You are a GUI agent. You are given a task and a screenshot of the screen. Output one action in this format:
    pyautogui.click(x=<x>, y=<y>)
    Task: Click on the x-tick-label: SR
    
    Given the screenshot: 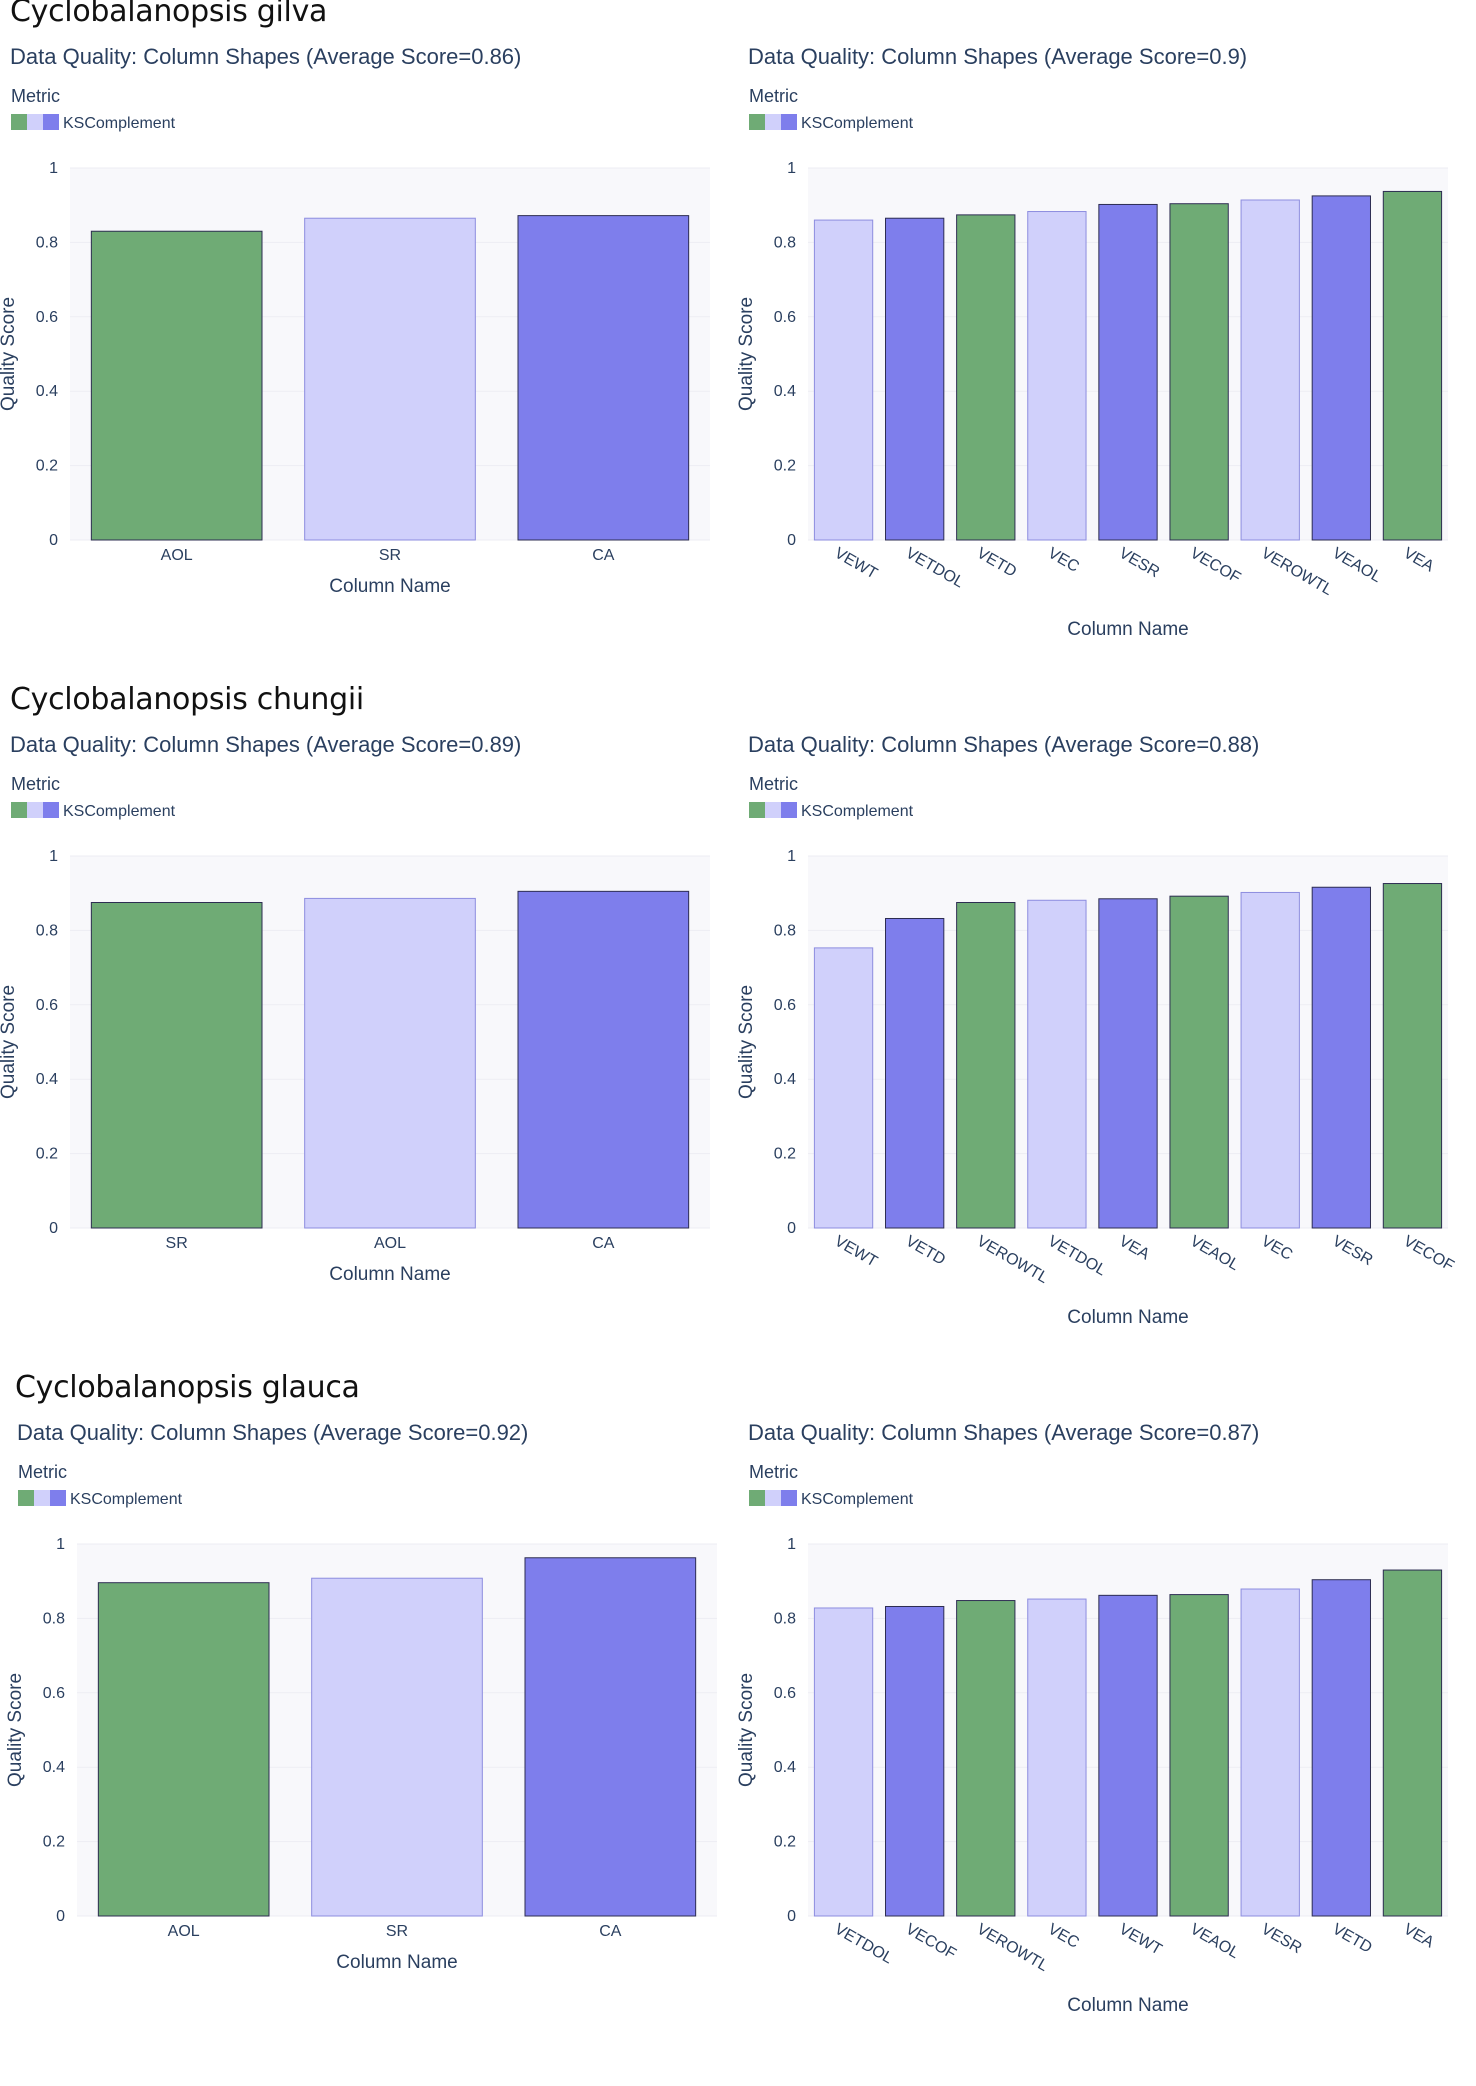 What is the action you would take?
    pyautogui.click(x=177, y=1243)
    